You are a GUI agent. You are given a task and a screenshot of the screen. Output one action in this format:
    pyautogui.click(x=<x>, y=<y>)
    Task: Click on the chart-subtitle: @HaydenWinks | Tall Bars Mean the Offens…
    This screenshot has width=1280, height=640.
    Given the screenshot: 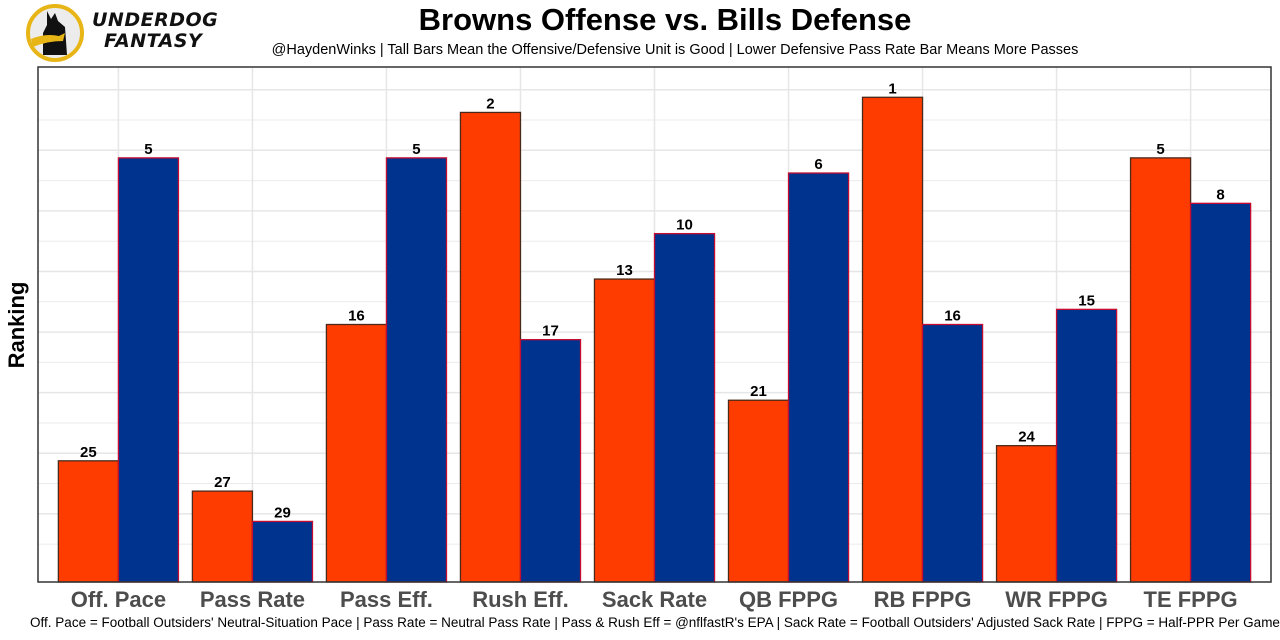 What is the action you would take?
    pyautogui.click(x=675, y=50)
    